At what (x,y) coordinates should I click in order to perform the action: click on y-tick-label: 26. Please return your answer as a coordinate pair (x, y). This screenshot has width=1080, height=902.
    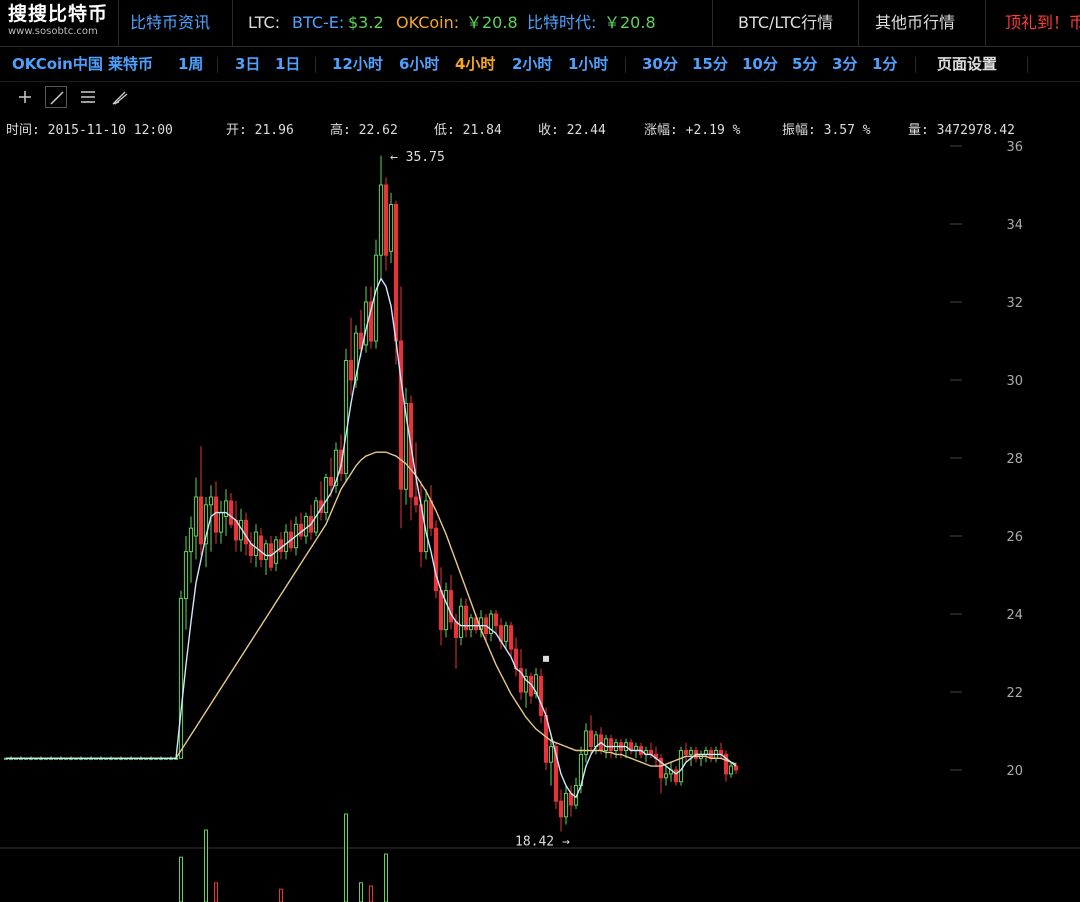
    Looking at the image, I should click on (1014, 537).